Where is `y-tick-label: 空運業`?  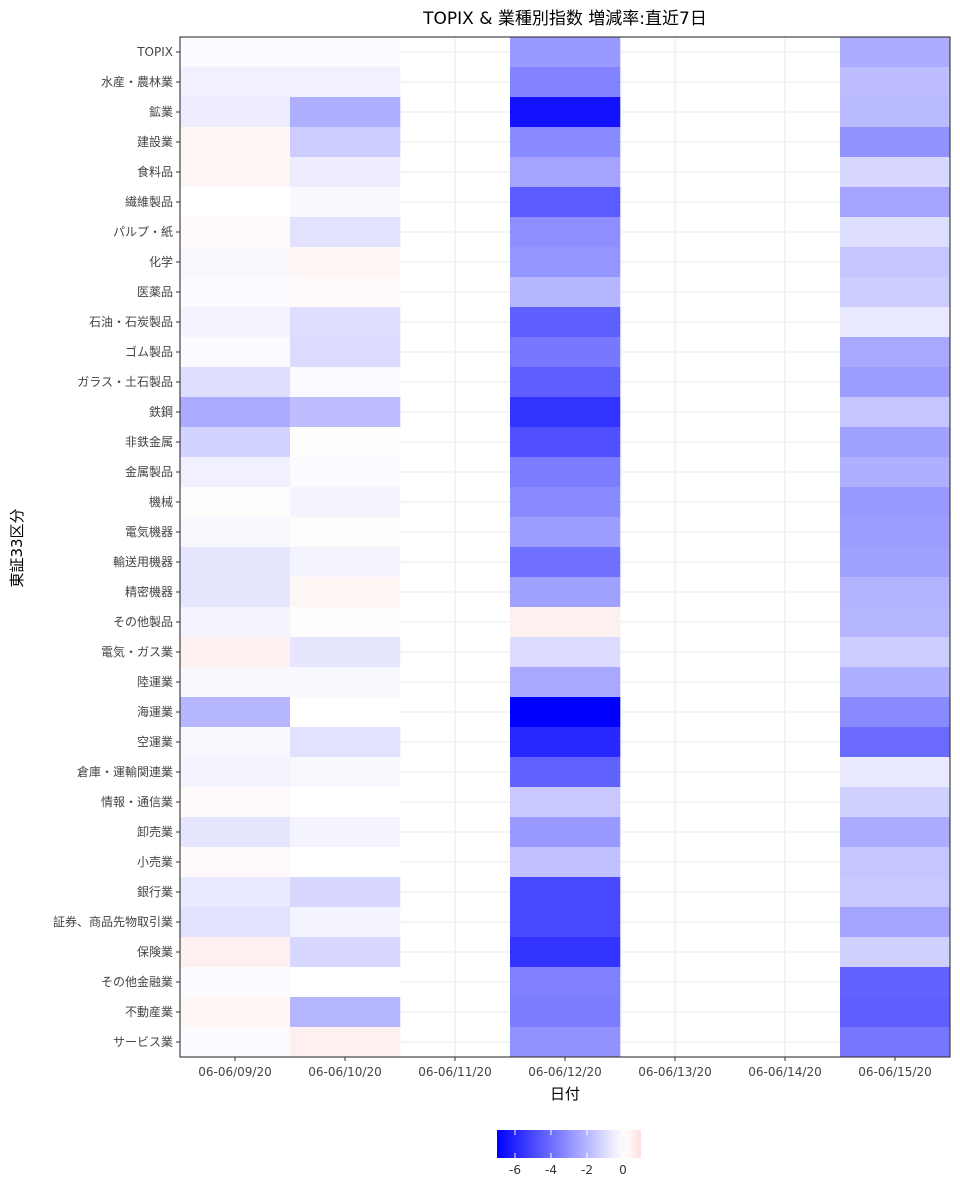
y-tick-label: 空運業 is located at coordinates (155, 742).